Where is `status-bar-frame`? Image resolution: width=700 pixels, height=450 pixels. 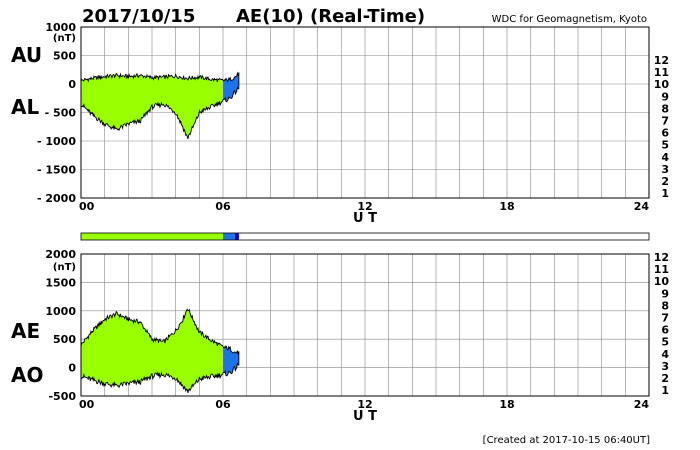 status-bar-frame is located at coordinates (365, 236).